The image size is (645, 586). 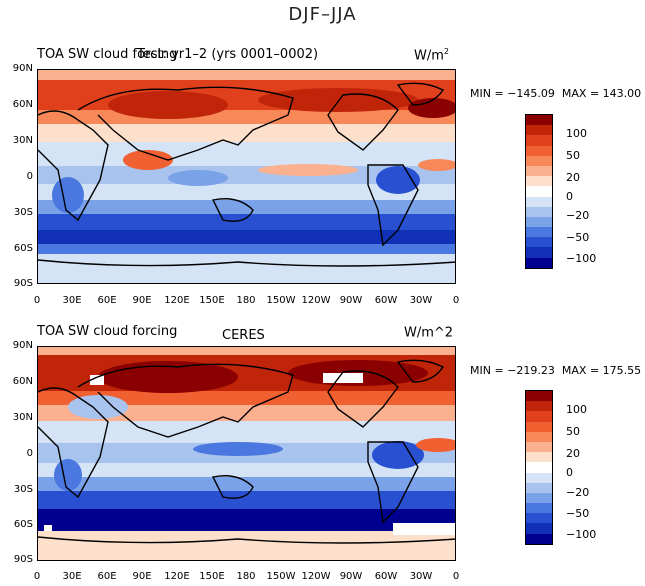 I want to click on panel-units: W/m2, so click(x=431, y=55).